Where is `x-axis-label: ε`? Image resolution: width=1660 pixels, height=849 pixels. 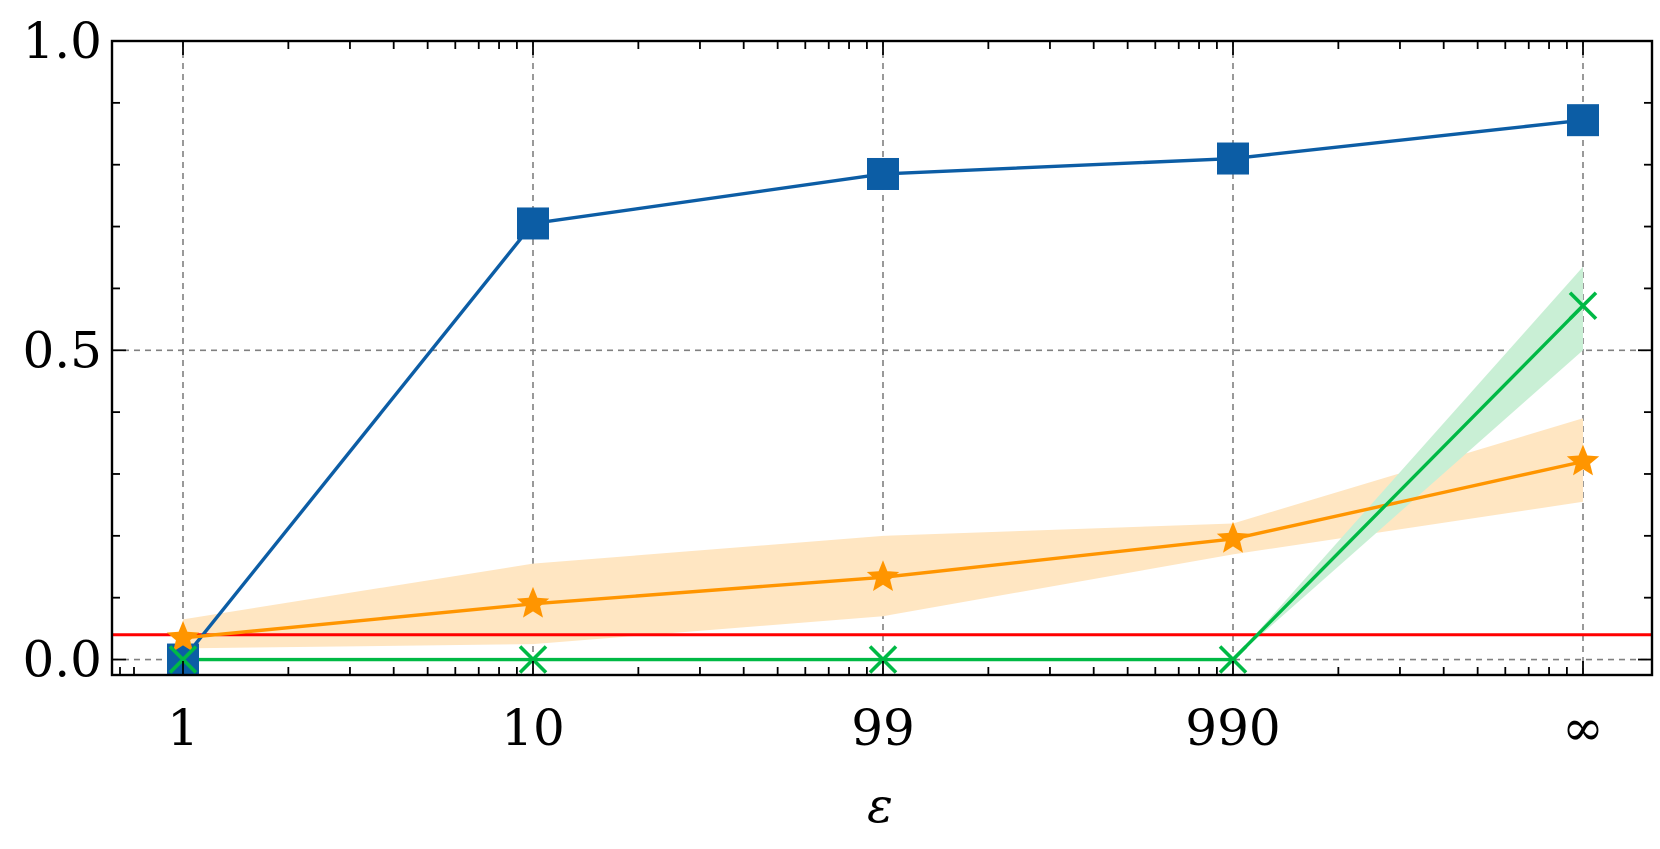 x-axis-label: ε is located at coordinates (880, 806).